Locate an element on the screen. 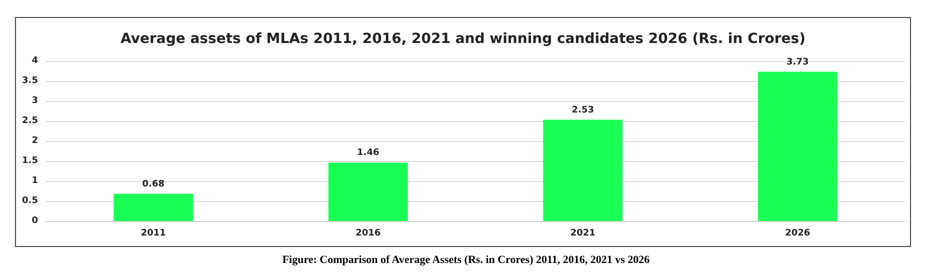 This screenshot has width=932, height=276. y-tick-label: 1.5 is located at coordinates (30, 161).